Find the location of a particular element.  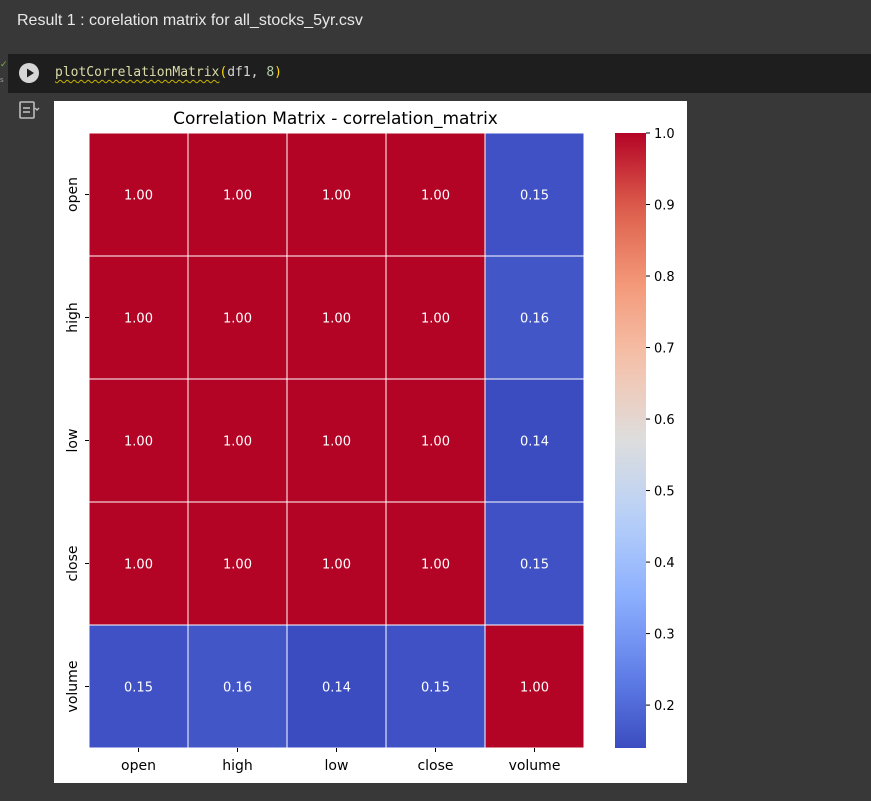

y-tick-label: low is located at coordinates (73, 441).